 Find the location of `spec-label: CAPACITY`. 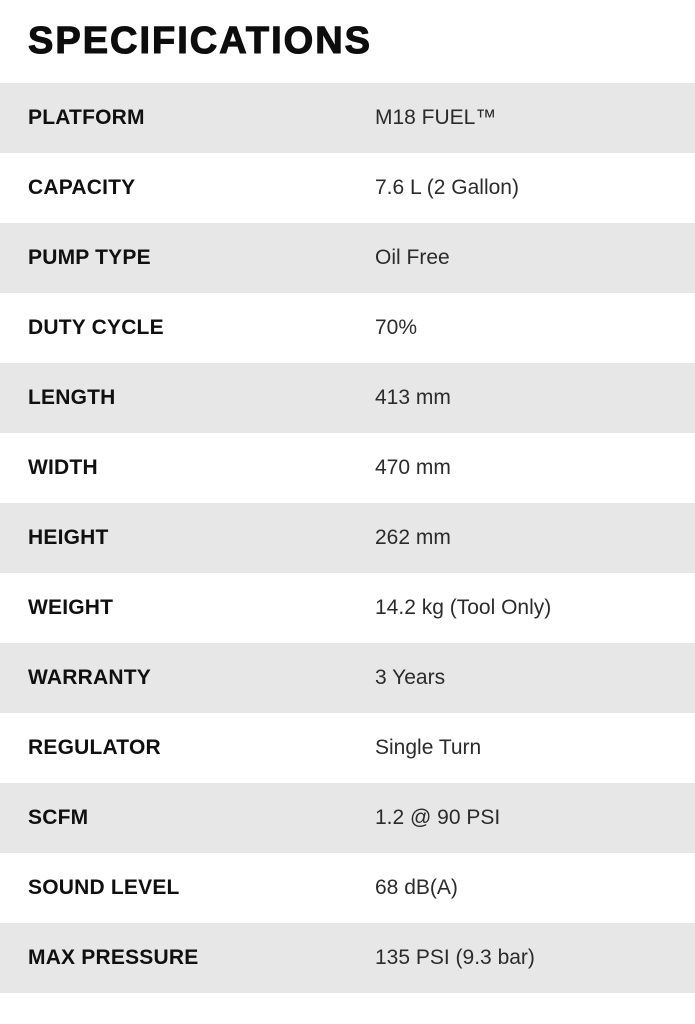

spec-label: CAPACITY is located at coordinates (82, 187).